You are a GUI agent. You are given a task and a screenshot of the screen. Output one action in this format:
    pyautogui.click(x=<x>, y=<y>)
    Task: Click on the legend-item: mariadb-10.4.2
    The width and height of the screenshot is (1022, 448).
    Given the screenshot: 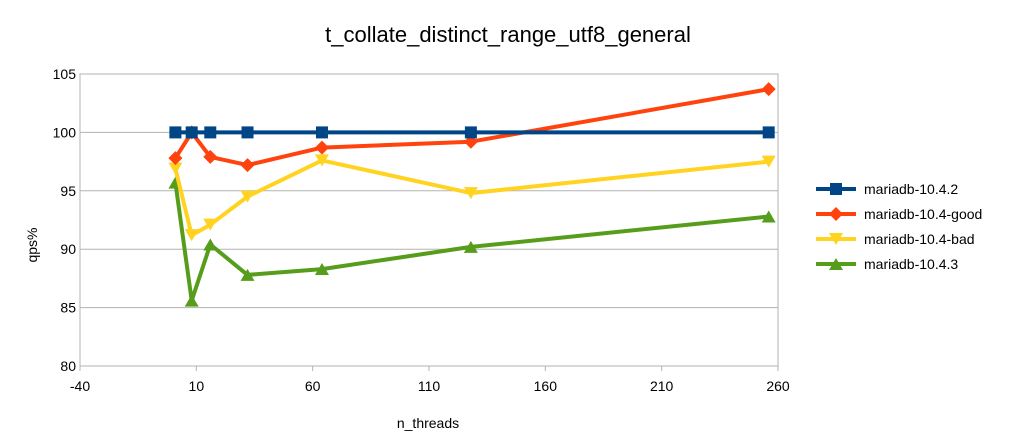 What is the action you would take?
    pyautogui.click(x=887, y=189)
    